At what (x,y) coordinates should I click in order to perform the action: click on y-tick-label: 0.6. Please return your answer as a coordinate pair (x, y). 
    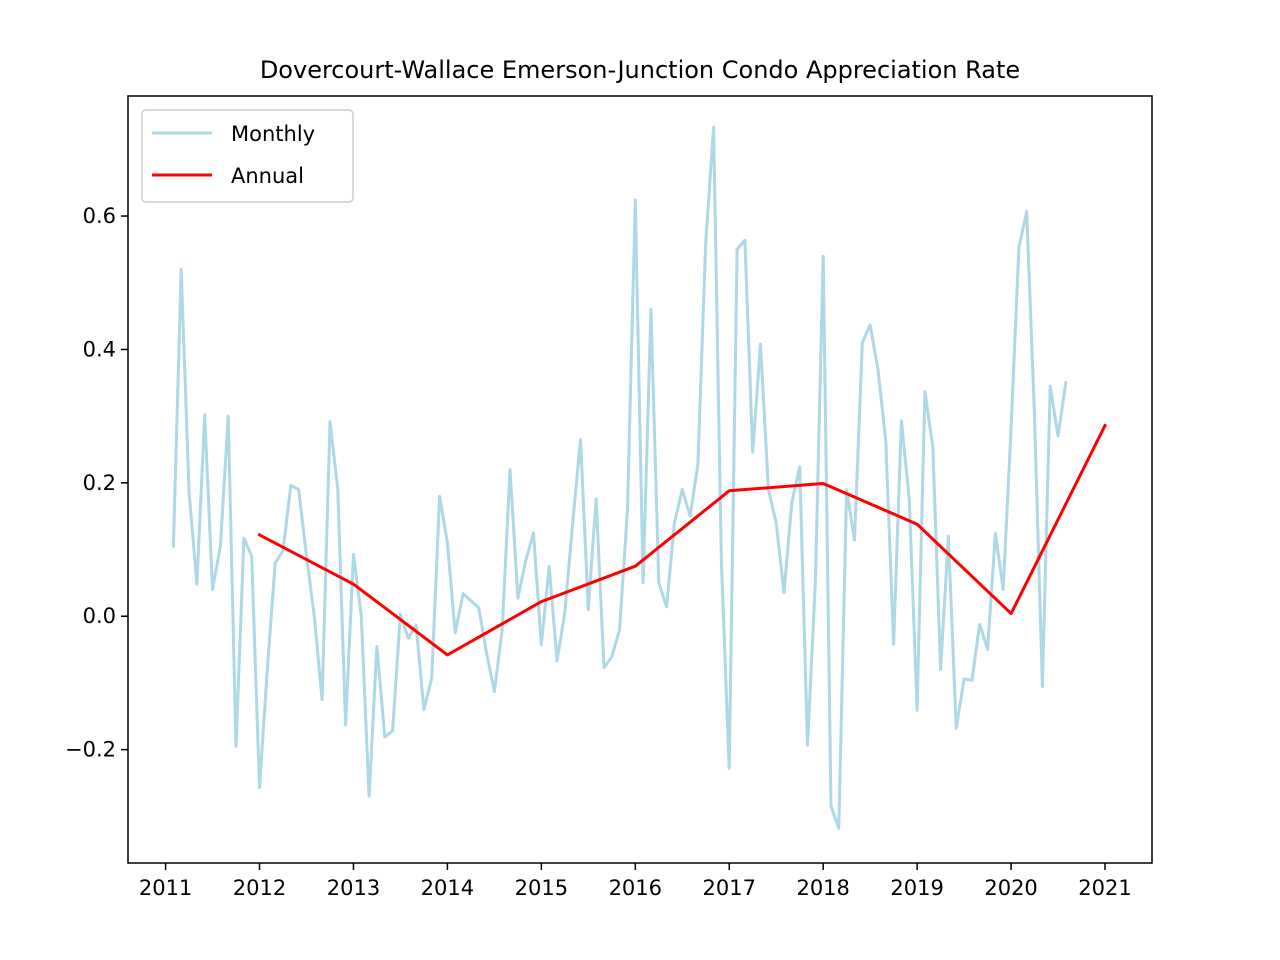
    Looking at the image, I should click on (99, 216).